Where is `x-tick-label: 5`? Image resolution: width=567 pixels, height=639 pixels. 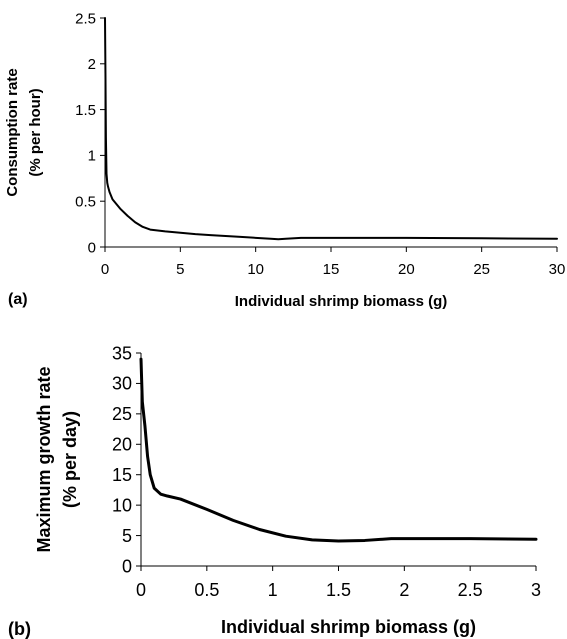
x-tick-label: 5 is located at coordinates (180, 269).